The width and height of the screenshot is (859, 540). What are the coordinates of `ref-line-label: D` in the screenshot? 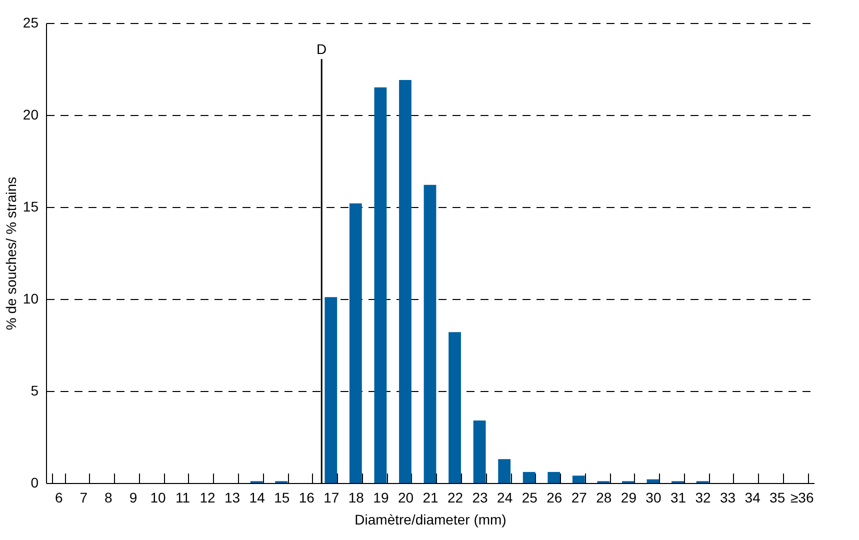 It's located at (321, 49).